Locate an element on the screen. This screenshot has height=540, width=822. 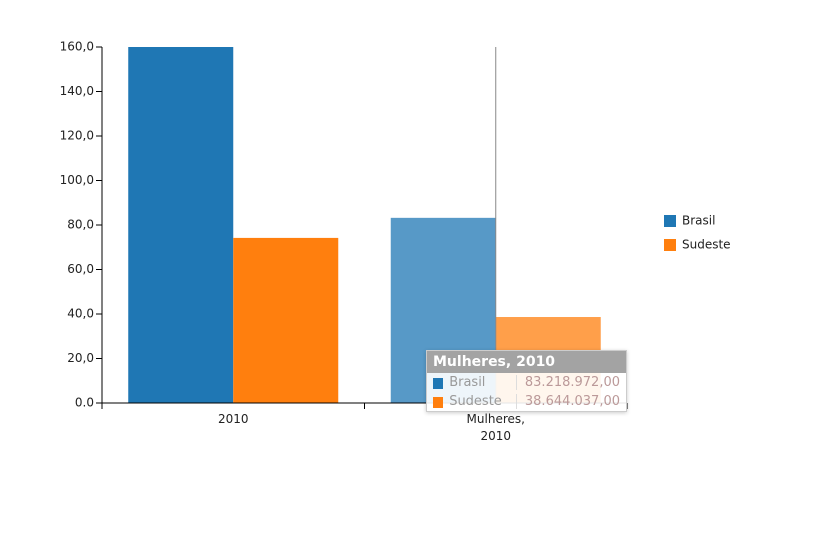
legend-label: Sudeste is located at coordinates (706, 245).